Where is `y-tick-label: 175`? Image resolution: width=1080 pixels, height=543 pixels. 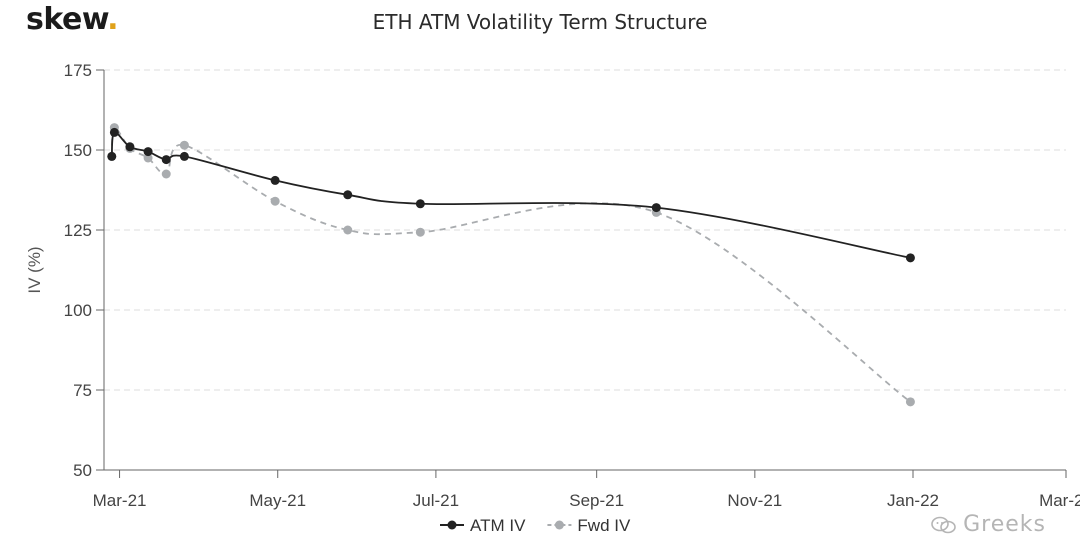
y-tick-label: 175 is located at coordinates (78, 70).